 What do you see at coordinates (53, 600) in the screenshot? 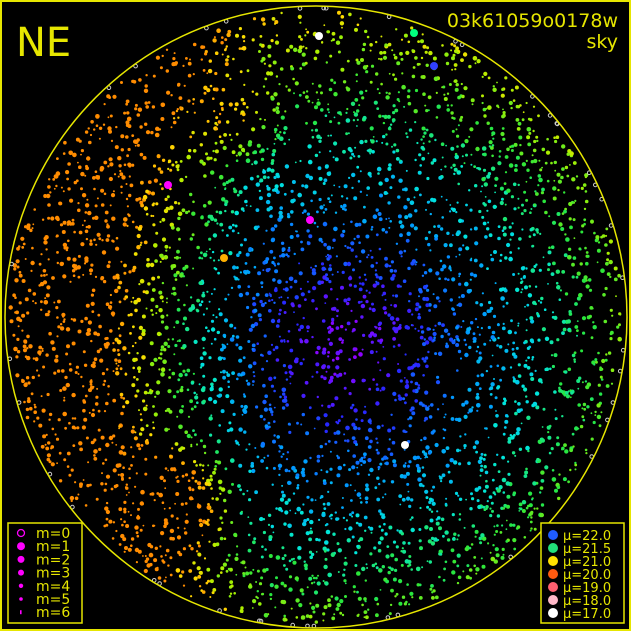
I see `size-legend-label: m=5` at bounding box center [53, 600].